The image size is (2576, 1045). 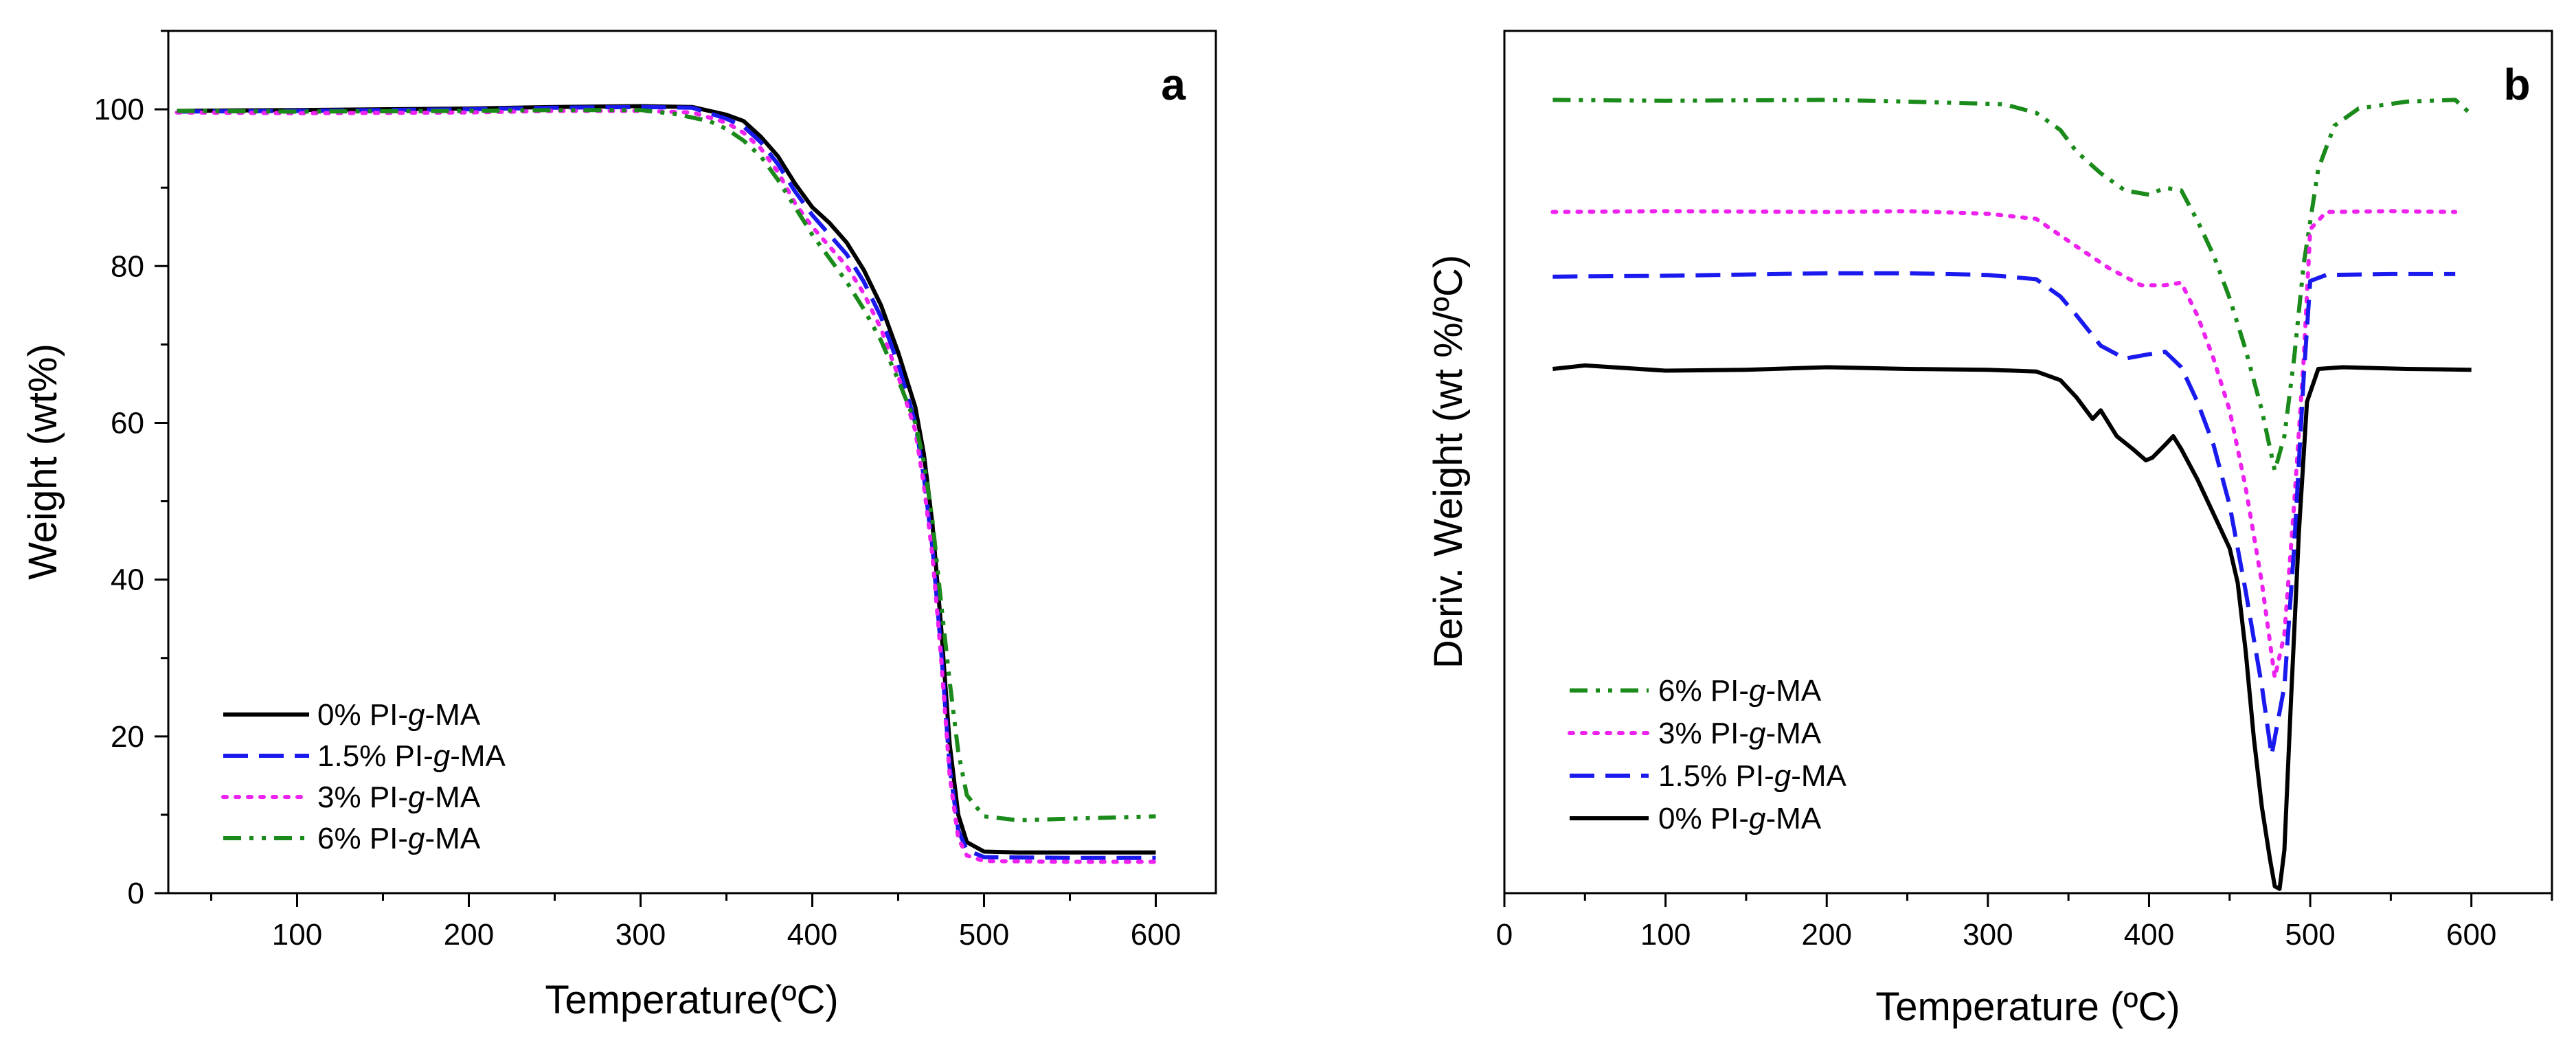 What do you see at coordinates (2471, 935) in the screenshot?
I see `b-x-tick-label: 600` at bounding box center [2471, 935].